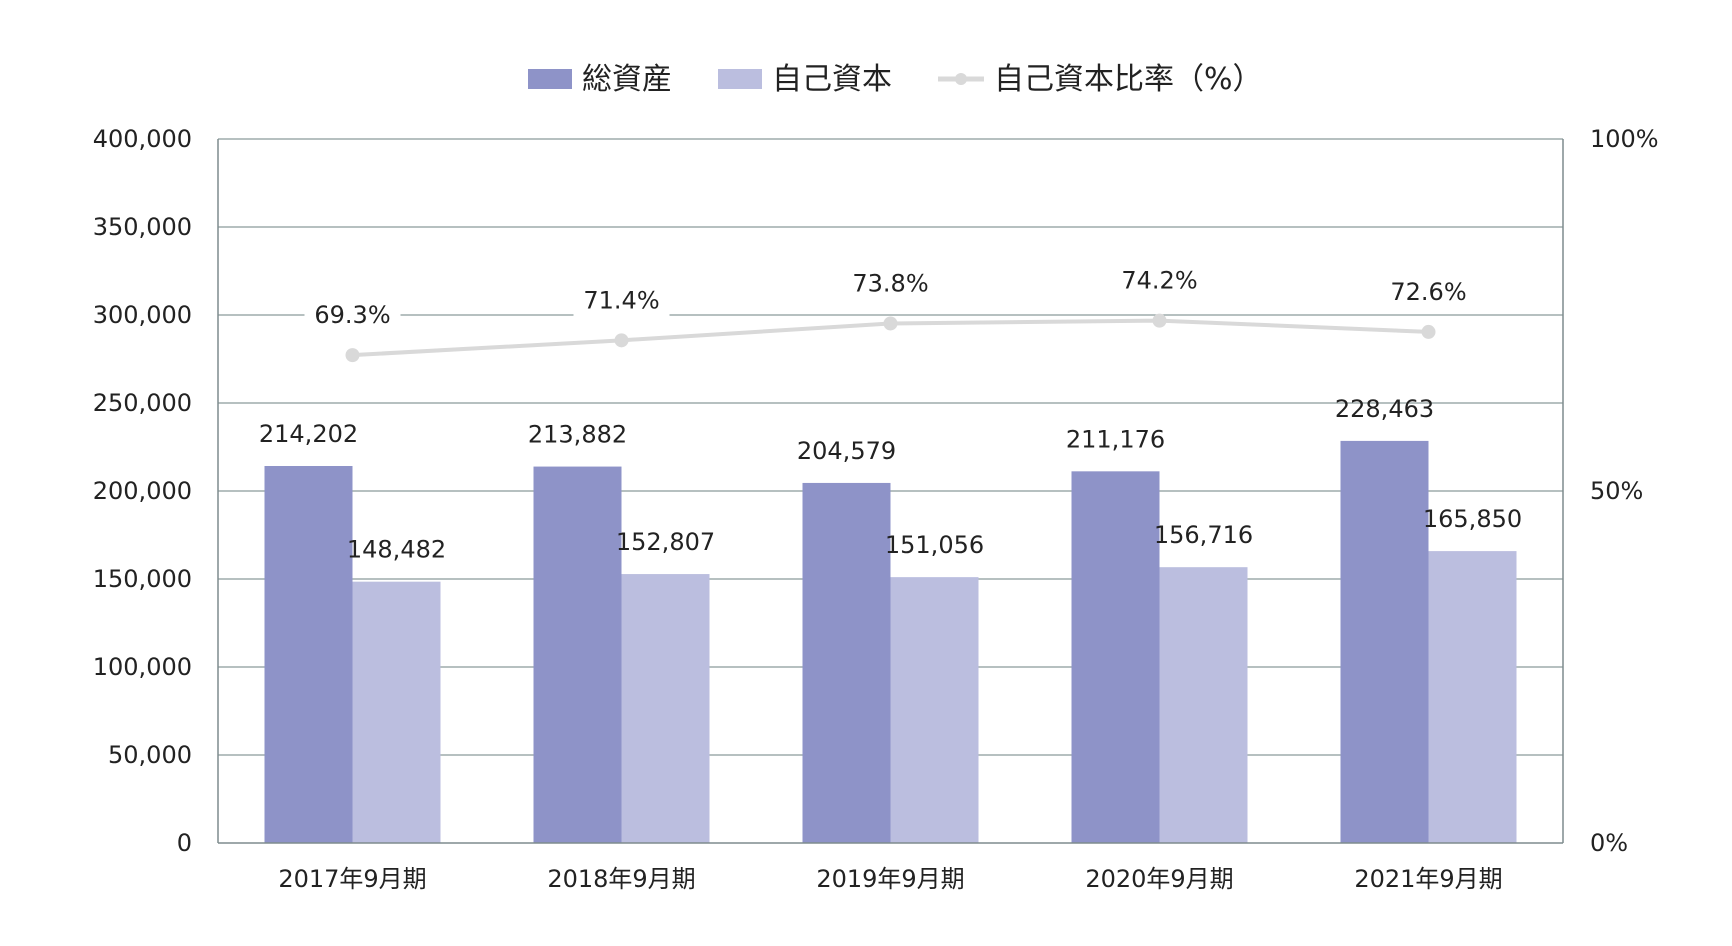 The width and height of the screenshot is (1732, 946). I want to click on data-label-equity: 151,056, so click(934, 545).